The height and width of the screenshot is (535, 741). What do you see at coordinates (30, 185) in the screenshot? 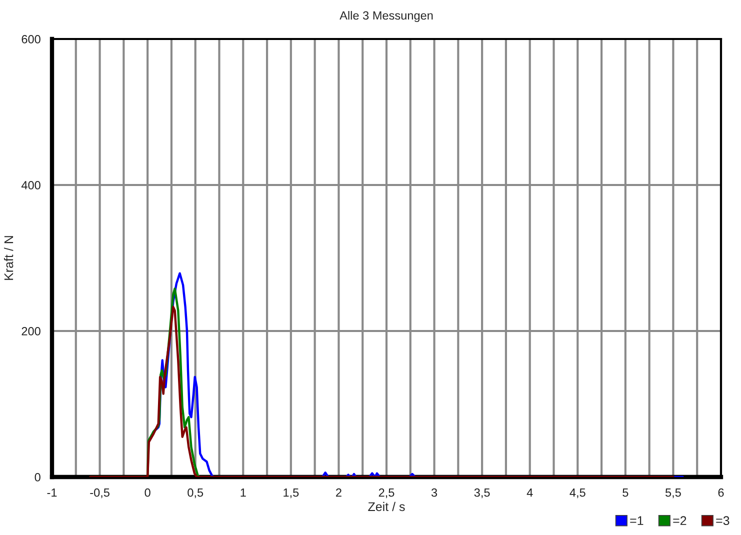
I see `y-tick-label: 400` at bounding box center [30, 185].